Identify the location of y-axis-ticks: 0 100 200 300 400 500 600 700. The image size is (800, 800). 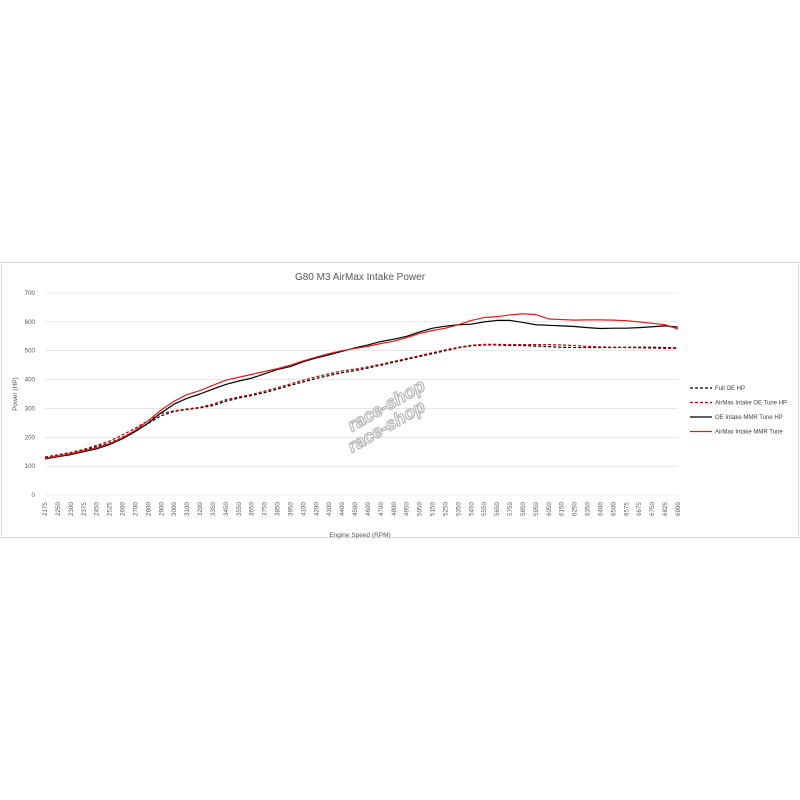
(30, 394).